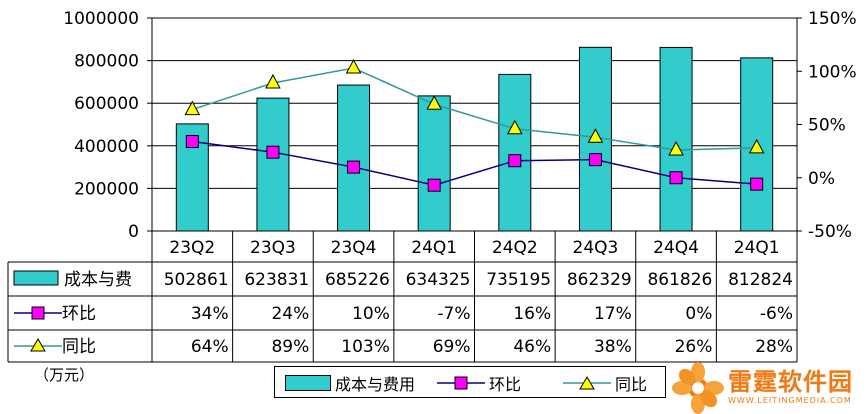 This screenshot has height=414, width=868. What do you see at coordinates (453, 314) in the screenshot?
I see `table-cell: -7%` at bounding box center [453, 314].